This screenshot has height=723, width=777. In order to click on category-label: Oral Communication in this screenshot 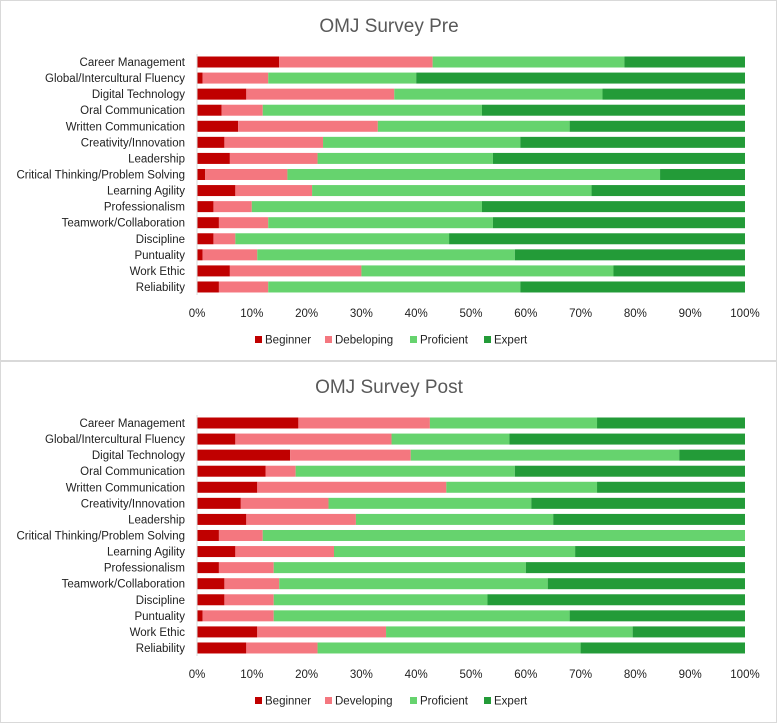, I will do `click(132, 472)`.